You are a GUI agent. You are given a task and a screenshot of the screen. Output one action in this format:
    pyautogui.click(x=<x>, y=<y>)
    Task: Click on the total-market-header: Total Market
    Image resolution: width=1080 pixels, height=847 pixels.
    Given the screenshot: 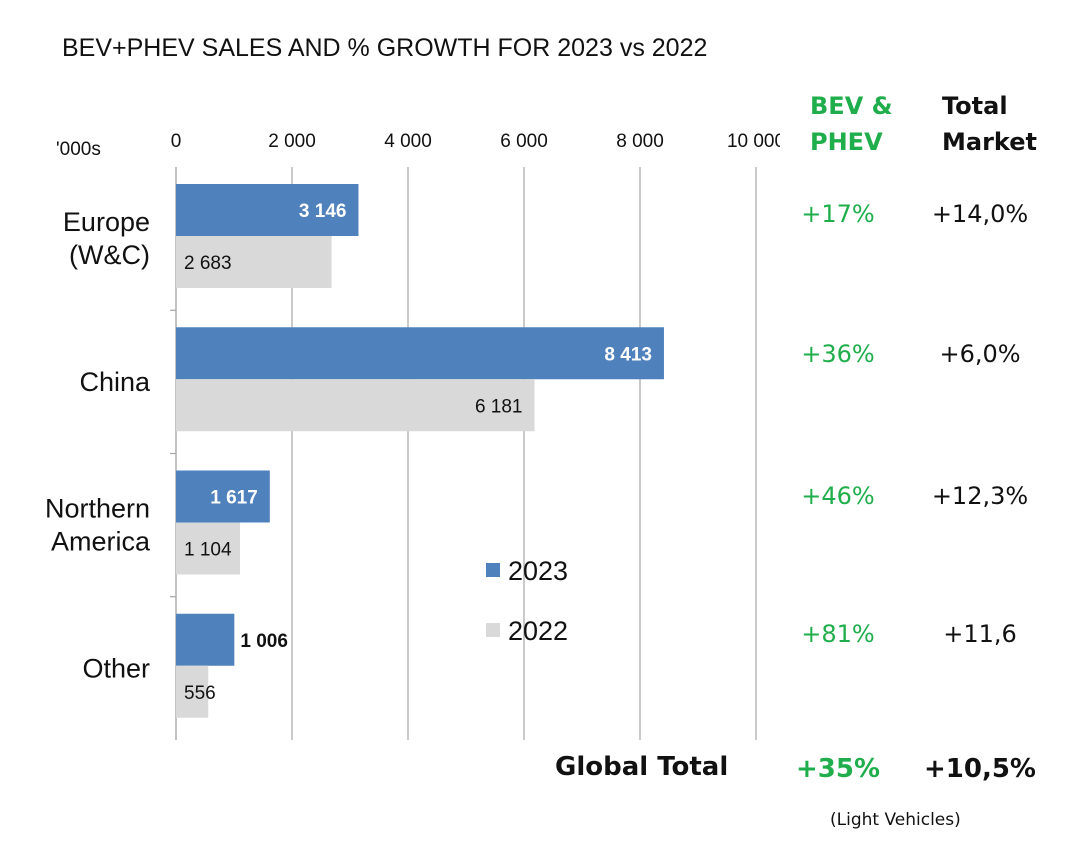 What is the action you would take?
    pyautogui.click(x=989, y=124)
    